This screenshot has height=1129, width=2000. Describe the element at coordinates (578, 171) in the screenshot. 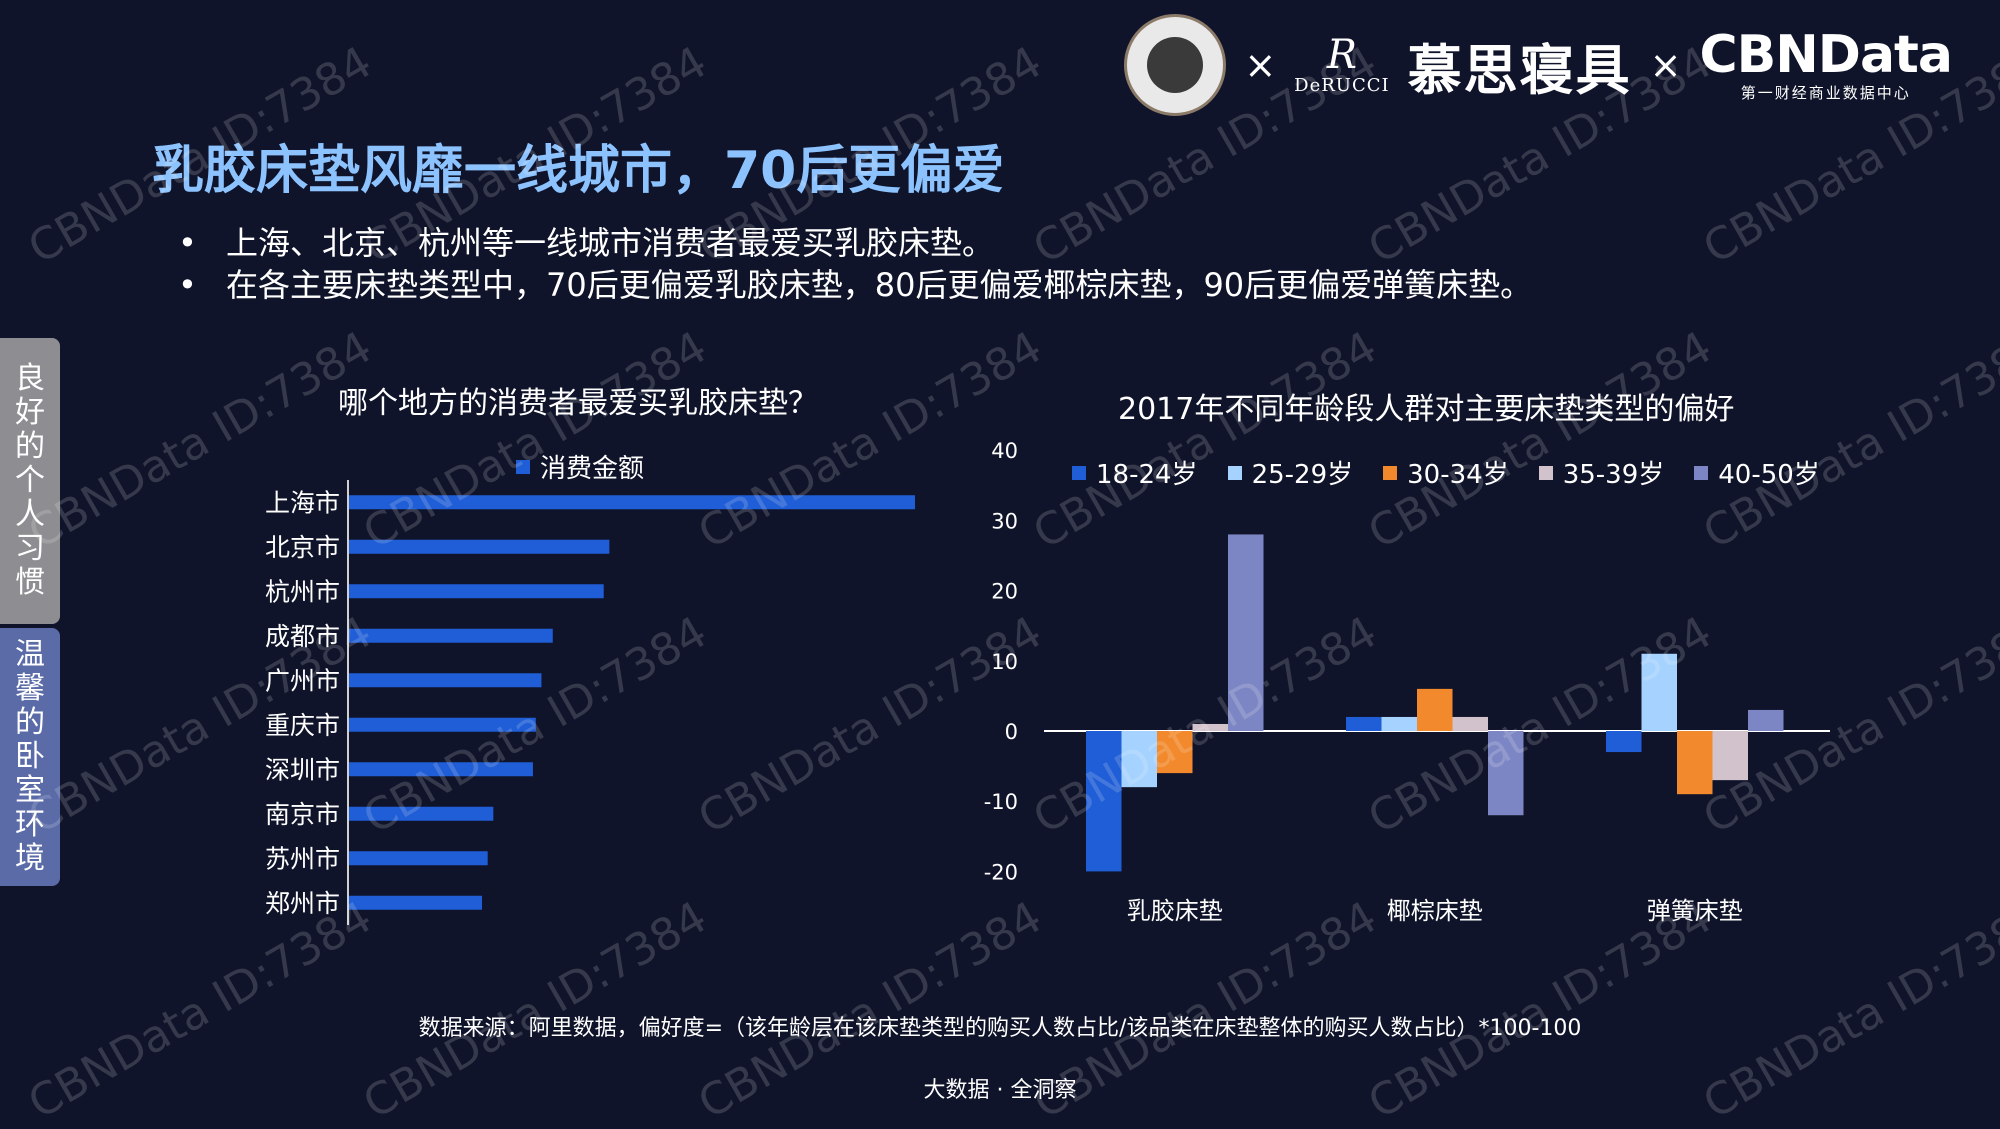

I see `page-title: 乳胶床垫风靡一线城市，70后更偏爱` at that location.